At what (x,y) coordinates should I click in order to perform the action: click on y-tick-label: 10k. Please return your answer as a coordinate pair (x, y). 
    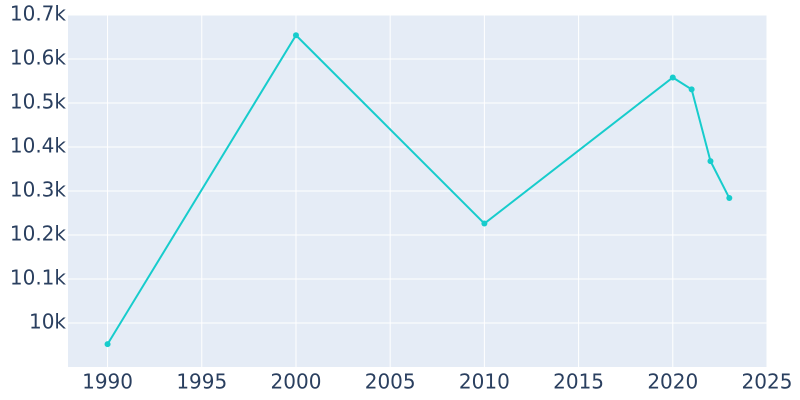
    Looking at the image, I should click on (47, 322).